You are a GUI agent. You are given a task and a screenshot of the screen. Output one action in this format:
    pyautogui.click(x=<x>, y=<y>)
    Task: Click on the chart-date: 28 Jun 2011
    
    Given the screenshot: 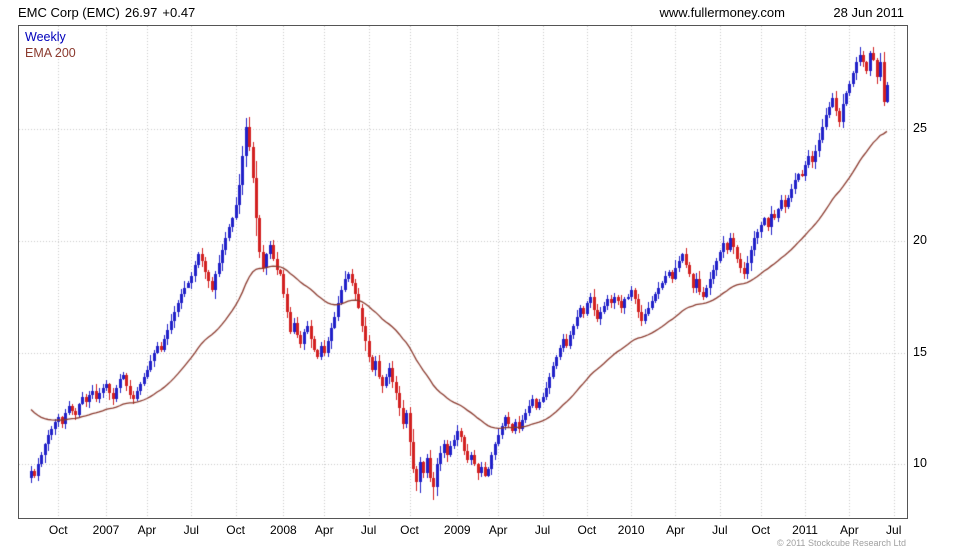 What is the action you would take?
    pyautogui.click(x=868, y=12)
    